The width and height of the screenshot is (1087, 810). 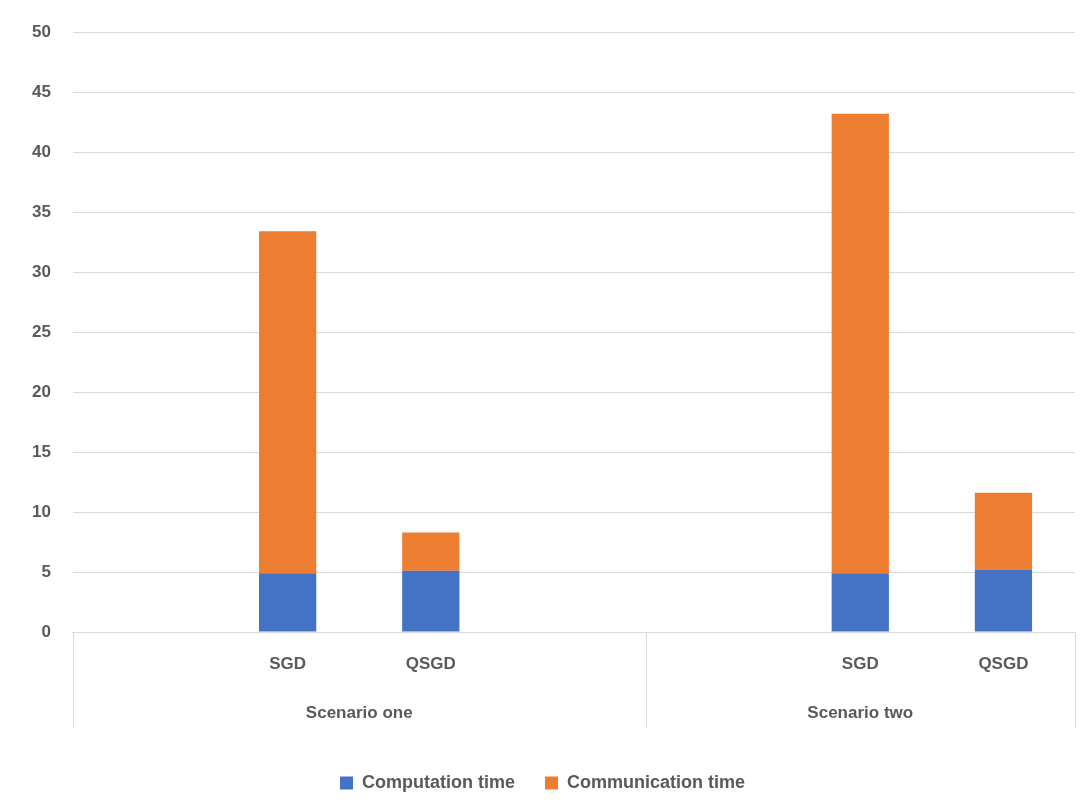 I want to click on legend-label: Communication time, so click(x=655, y=781).